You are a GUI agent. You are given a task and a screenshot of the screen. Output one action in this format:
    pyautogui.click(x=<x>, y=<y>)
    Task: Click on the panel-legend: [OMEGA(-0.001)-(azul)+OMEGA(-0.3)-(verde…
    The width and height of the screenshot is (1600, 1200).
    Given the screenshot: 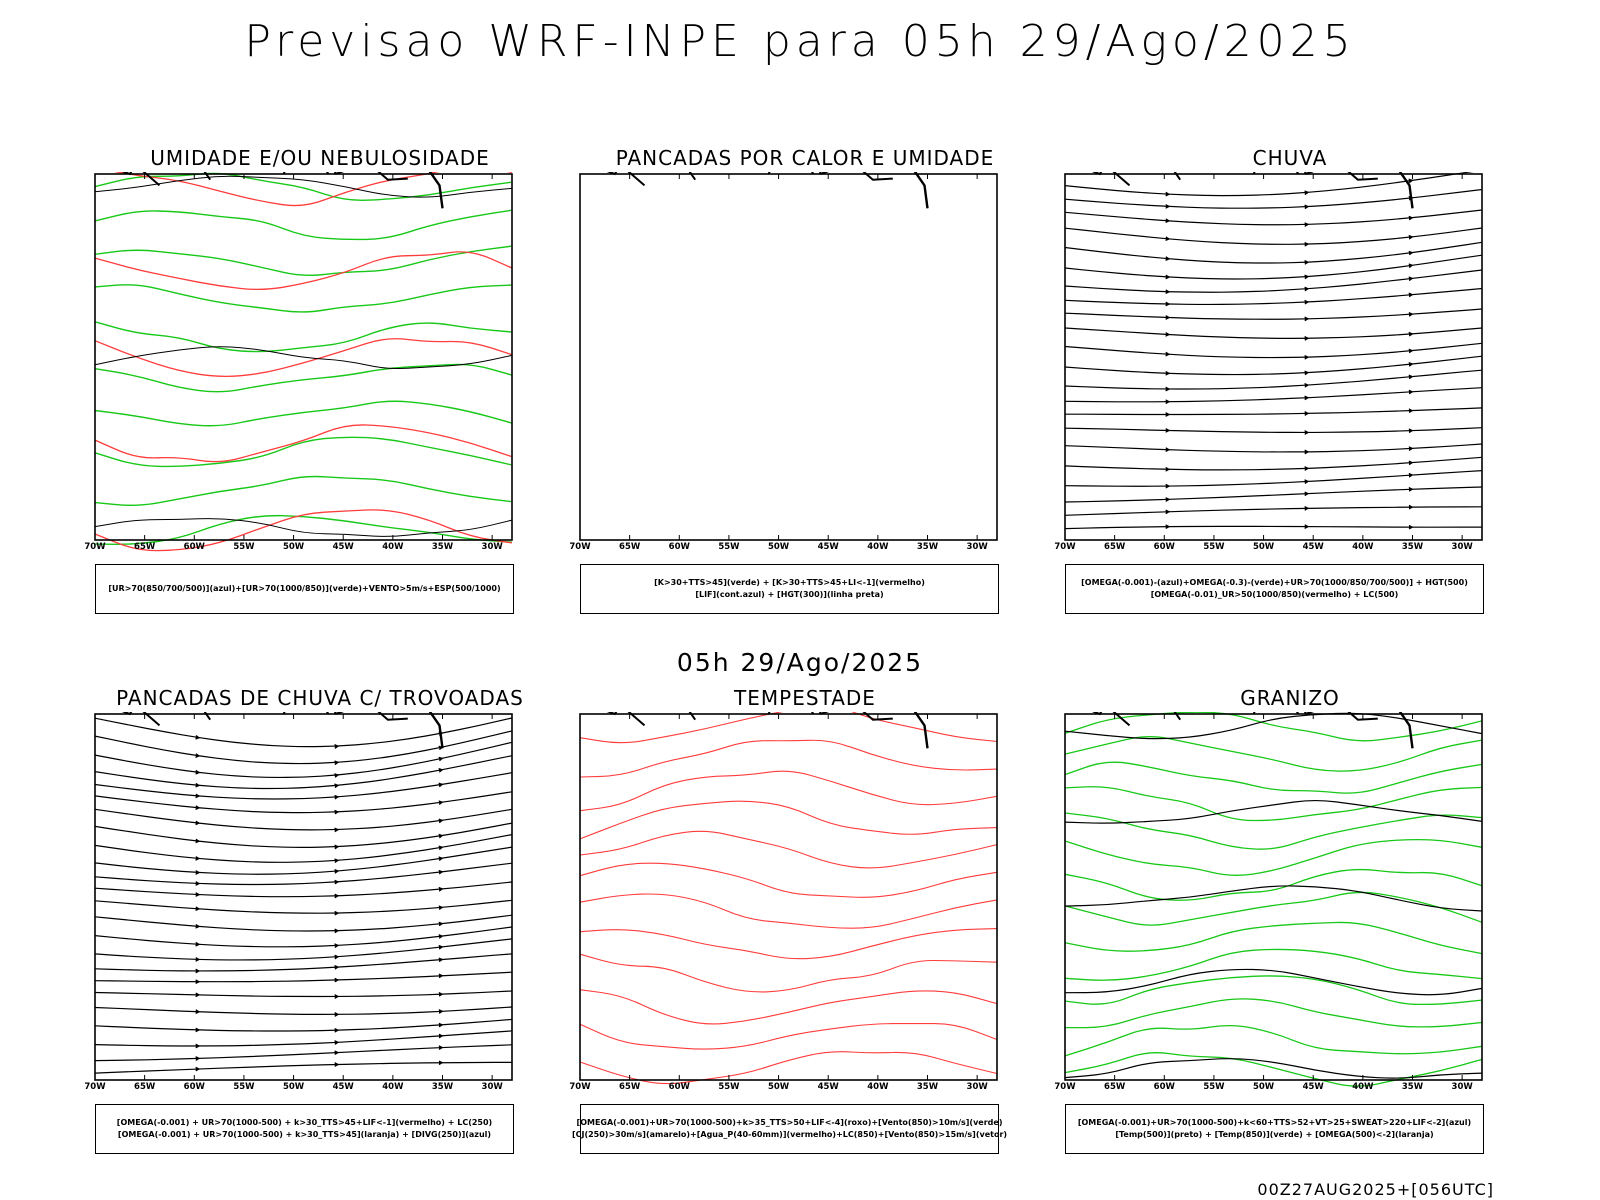 What is the action you would take?
    pyautogui.click(x=1274, y=589)
    